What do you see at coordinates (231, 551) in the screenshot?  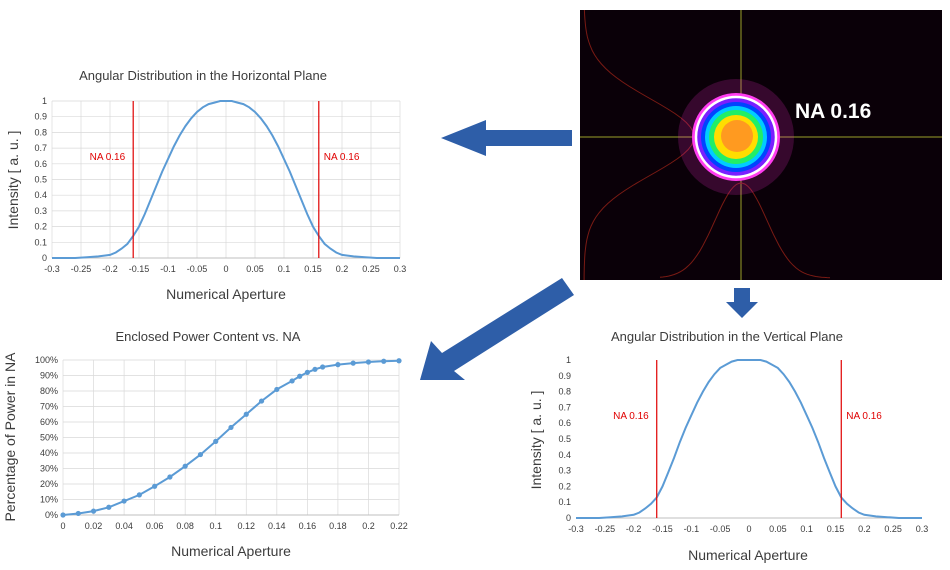 I see `chart-enclosed-xlabel: Numerical Aperture` at bounding box center [231, 551].